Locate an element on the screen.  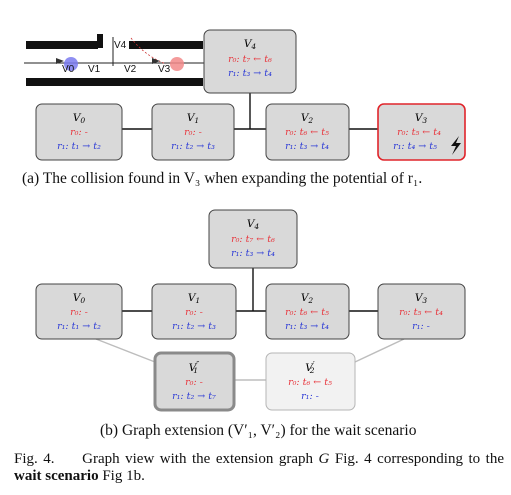
edge-b-v0-v1pp is located at coordinates (125, 350).